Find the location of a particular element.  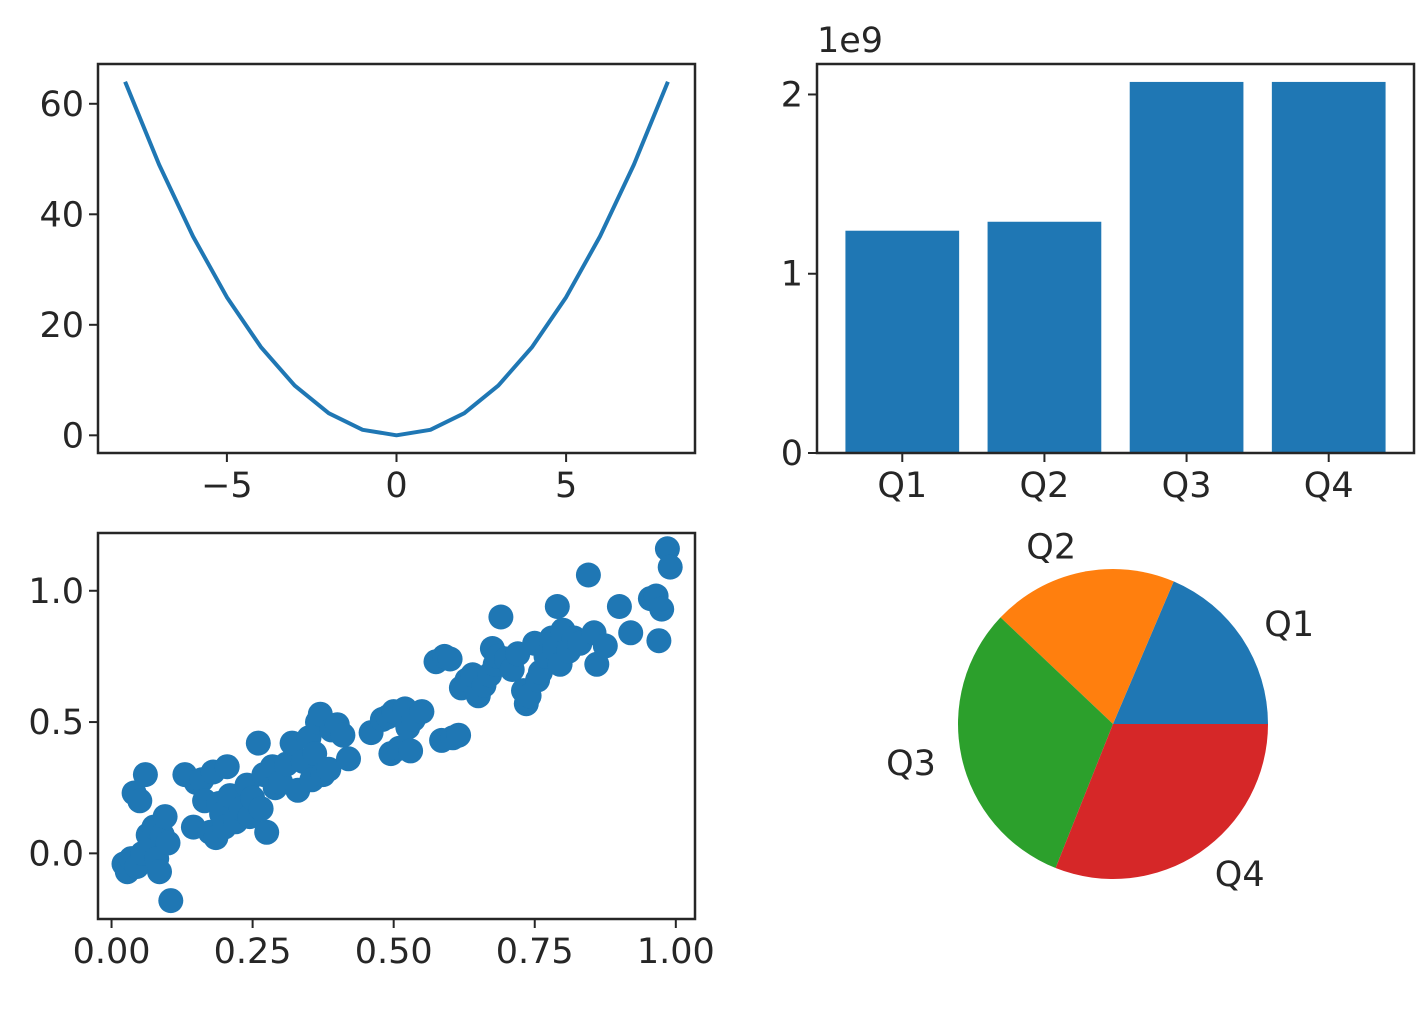

x-tick-label: 0.00 is located at coordinates (112, 952).